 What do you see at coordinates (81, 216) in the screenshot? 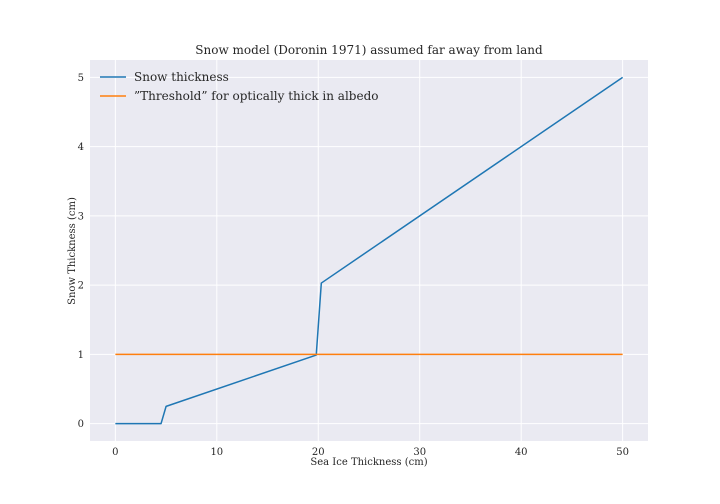
I see `y-tick-label: 3` at bounding box center [81, 216].